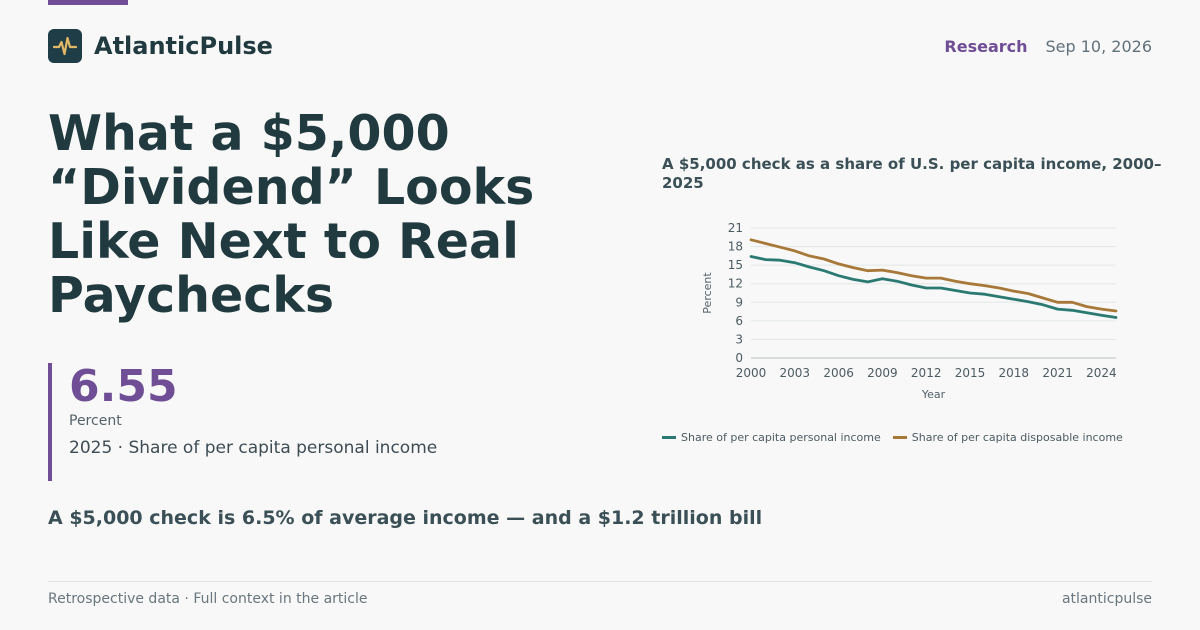  I want to click on header-meta: Research Sep 10, 2026, so click(1048, 46).